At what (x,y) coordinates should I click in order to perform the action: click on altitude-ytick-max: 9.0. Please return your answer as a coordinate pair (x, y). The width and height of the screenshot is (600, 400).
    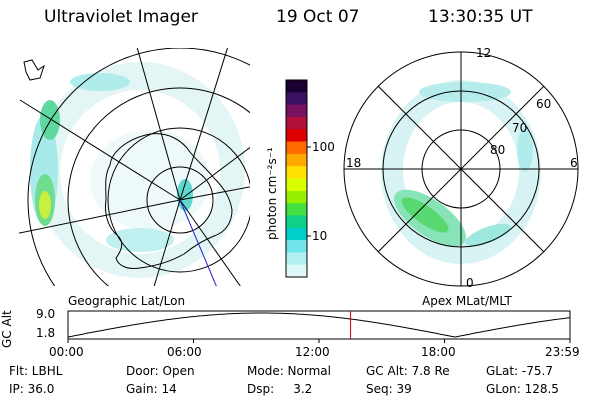
    Looking at the image, I should click on (46, 314).